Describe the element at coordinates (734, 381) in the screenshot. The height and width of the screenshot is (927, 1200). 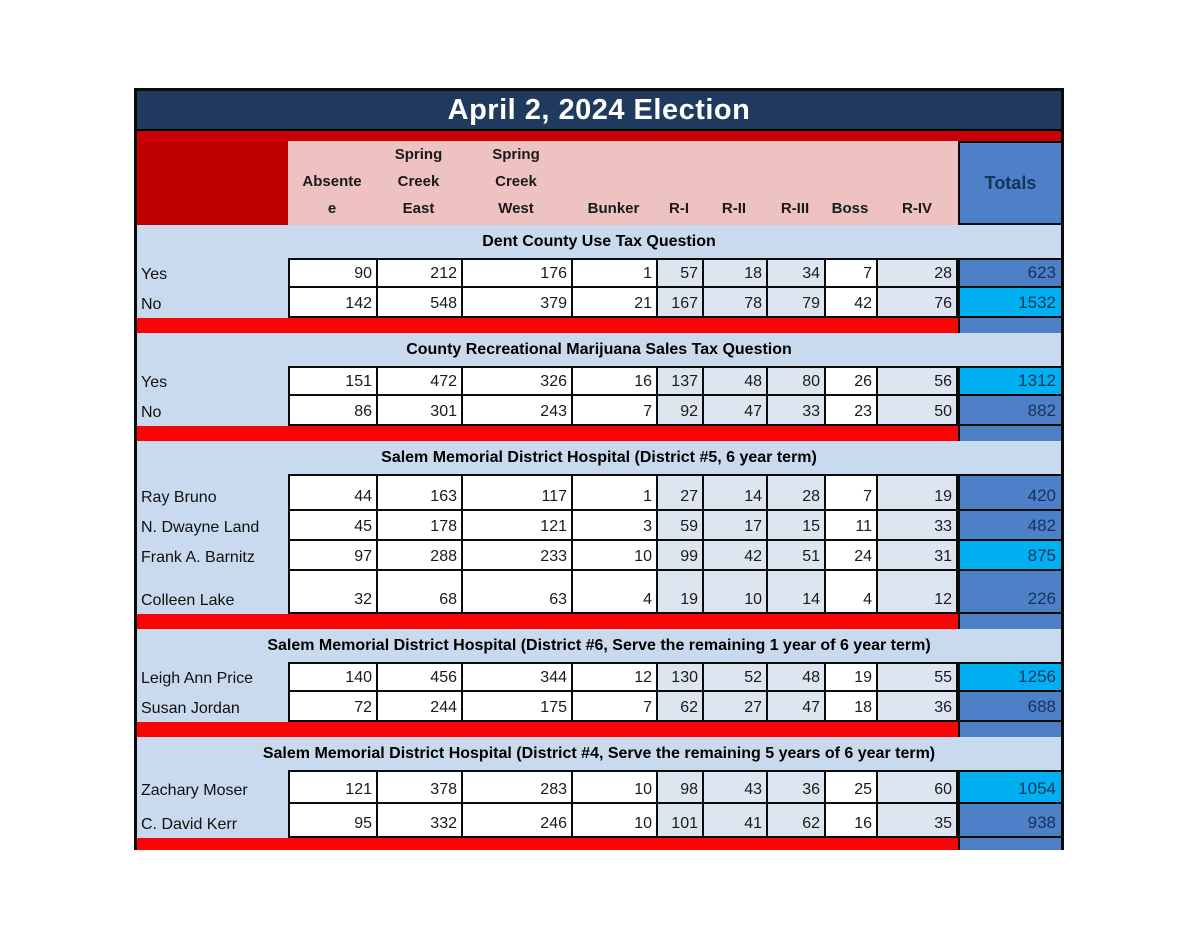
I see `vote-count-cell: 48` at that location.